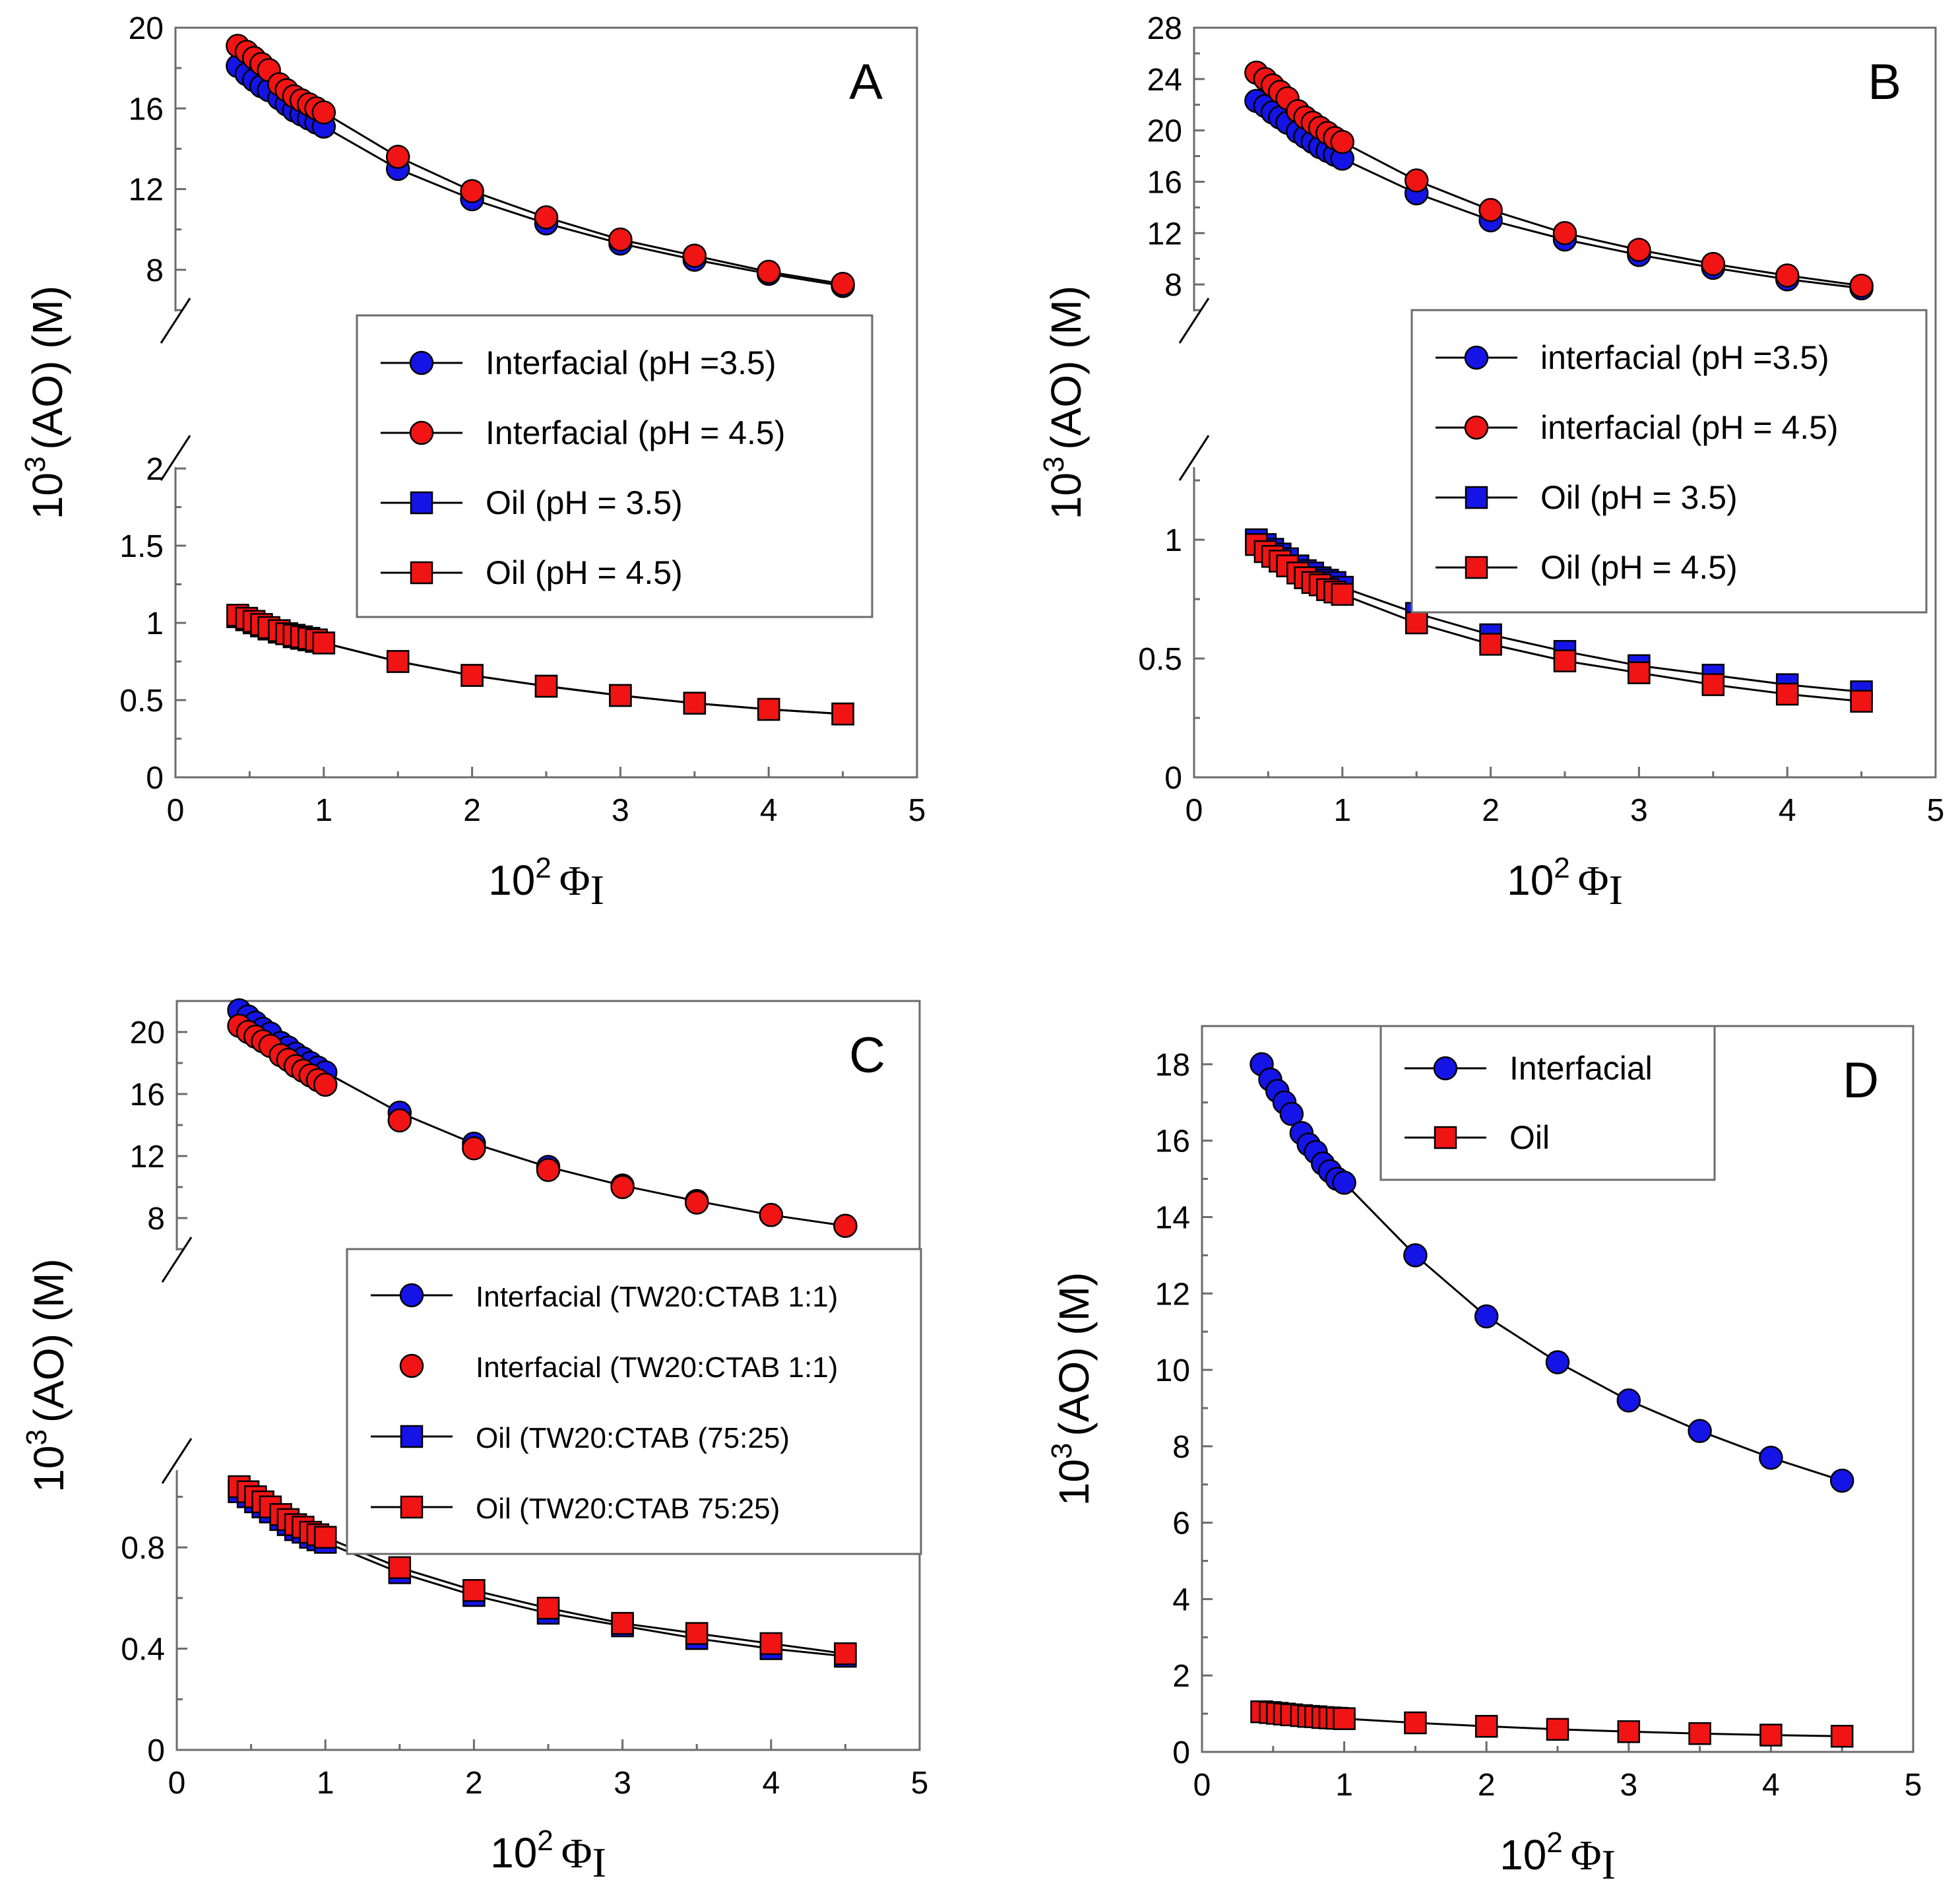 This screenshot has height=1903, width=1960. I want to click on y-tick-label: 14, so click(1172, 1217).